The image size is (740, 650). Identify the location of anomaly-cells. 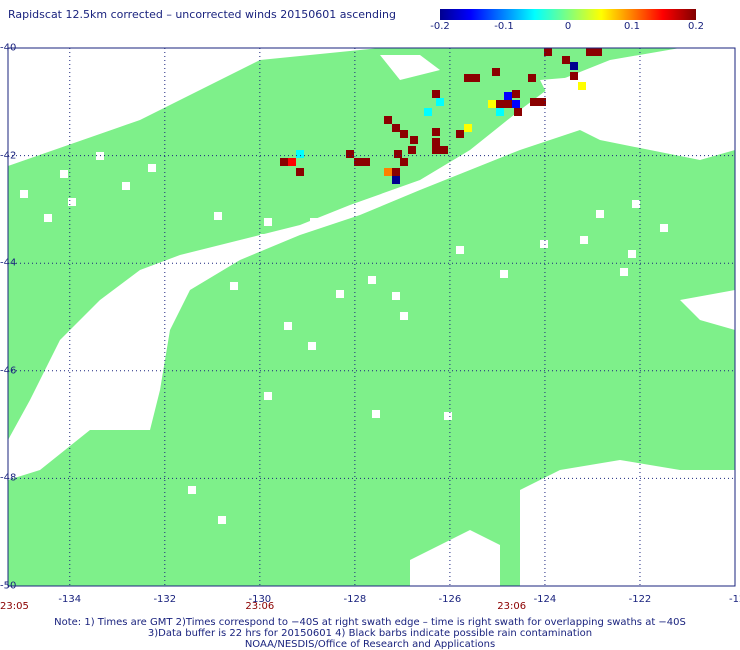
(441, 116).